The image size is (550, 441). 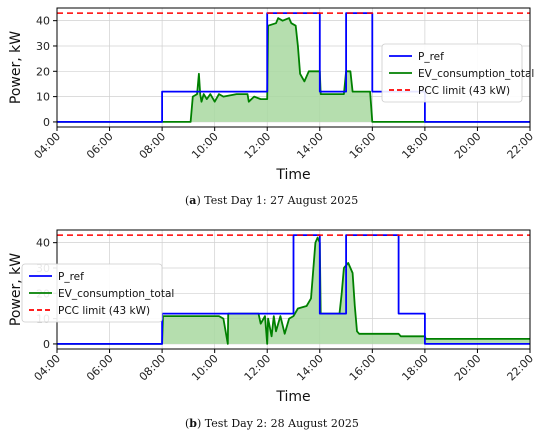 I want to click on y-tick-label: 10, so click(x=43, y=97).